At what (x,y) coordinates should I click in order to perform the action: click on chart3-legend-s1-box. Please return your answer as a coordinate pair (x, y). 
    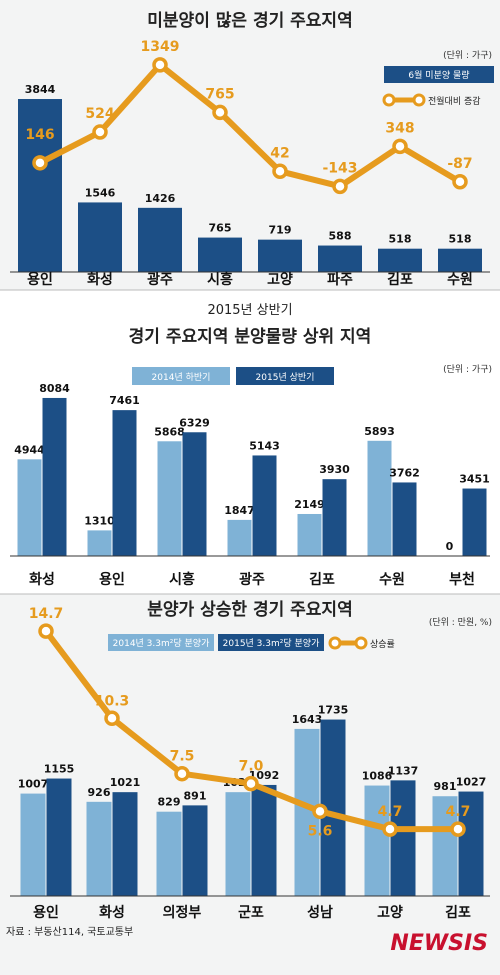
    Looking at the image, I should click on (161, 642).